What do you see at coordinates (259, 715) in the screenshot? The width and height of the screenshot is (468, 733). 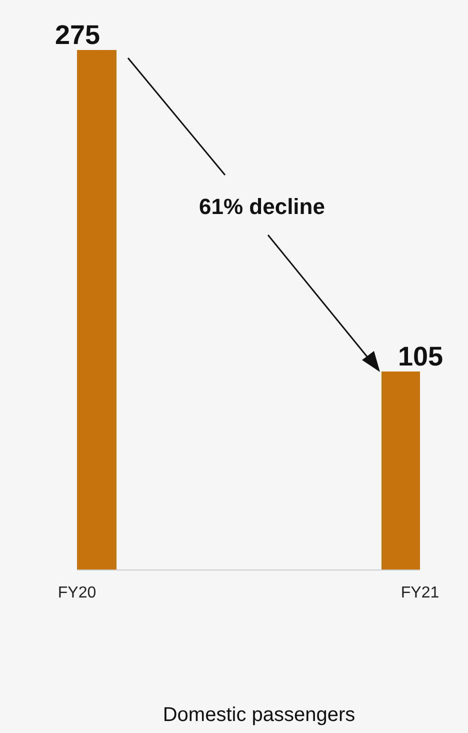 I see `text: Domestic passengers` at bounding box center [259, 715].